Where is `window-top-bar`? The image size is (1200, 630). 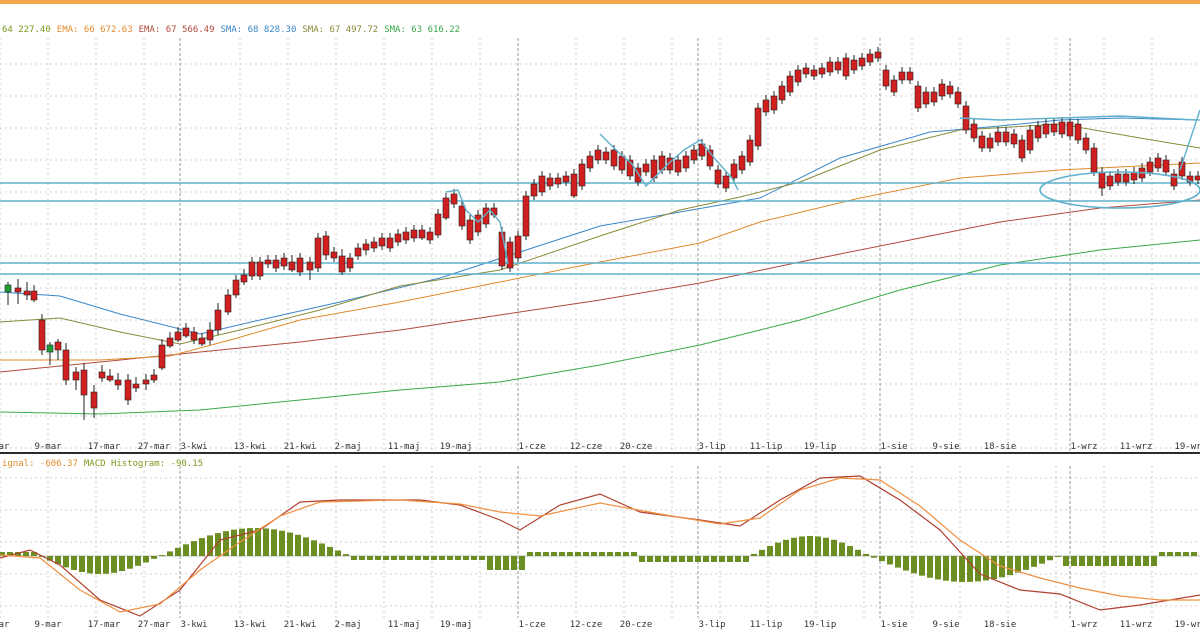
window-top-bar is located at coordinates (600, 2).